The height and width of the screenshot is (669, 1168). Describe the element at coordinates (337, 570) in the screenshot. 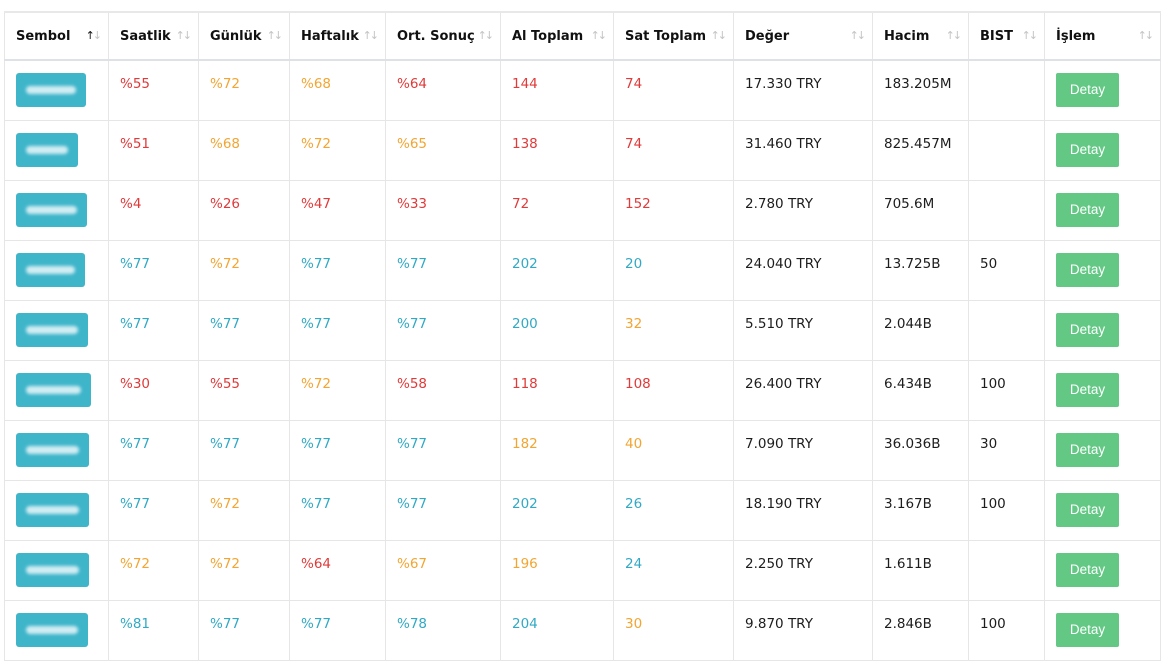

I see `haftalik-cell: %64` at that location.